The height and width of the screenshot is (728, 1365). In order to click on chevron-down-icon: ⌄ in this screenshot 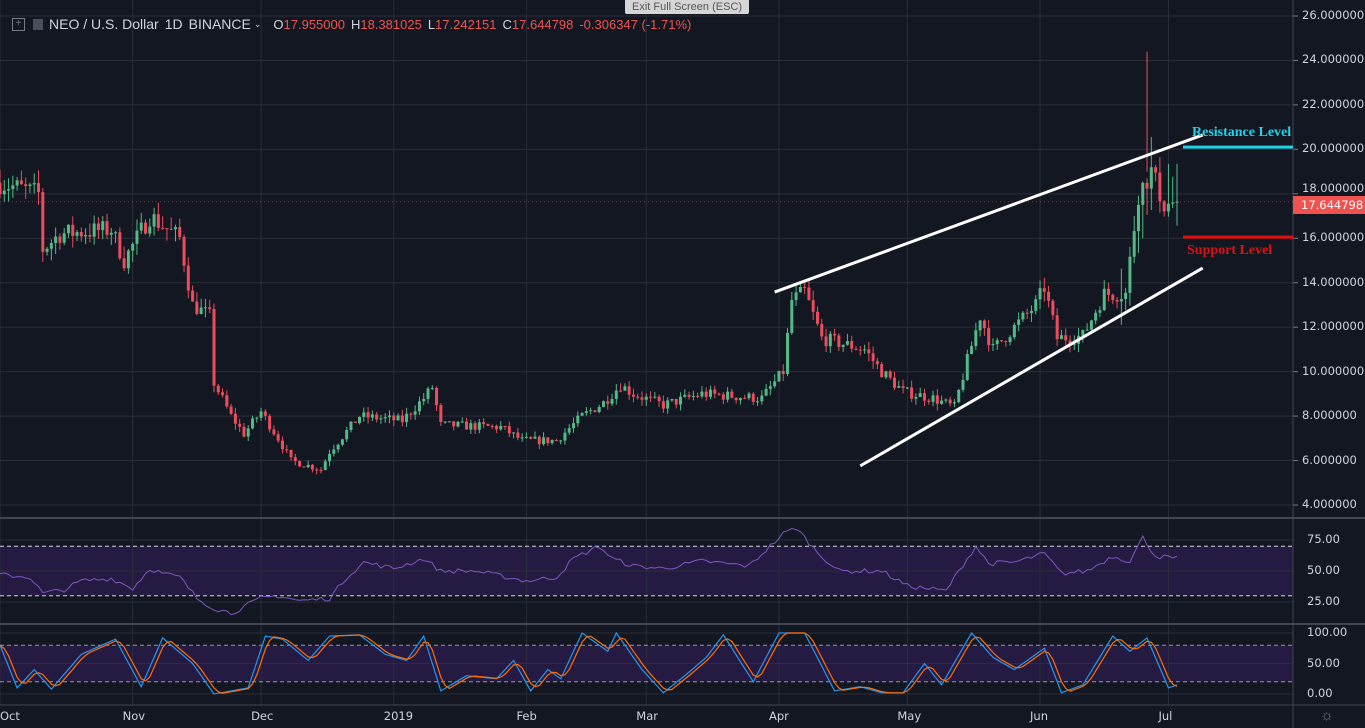, I will do `click(257, 23)`.